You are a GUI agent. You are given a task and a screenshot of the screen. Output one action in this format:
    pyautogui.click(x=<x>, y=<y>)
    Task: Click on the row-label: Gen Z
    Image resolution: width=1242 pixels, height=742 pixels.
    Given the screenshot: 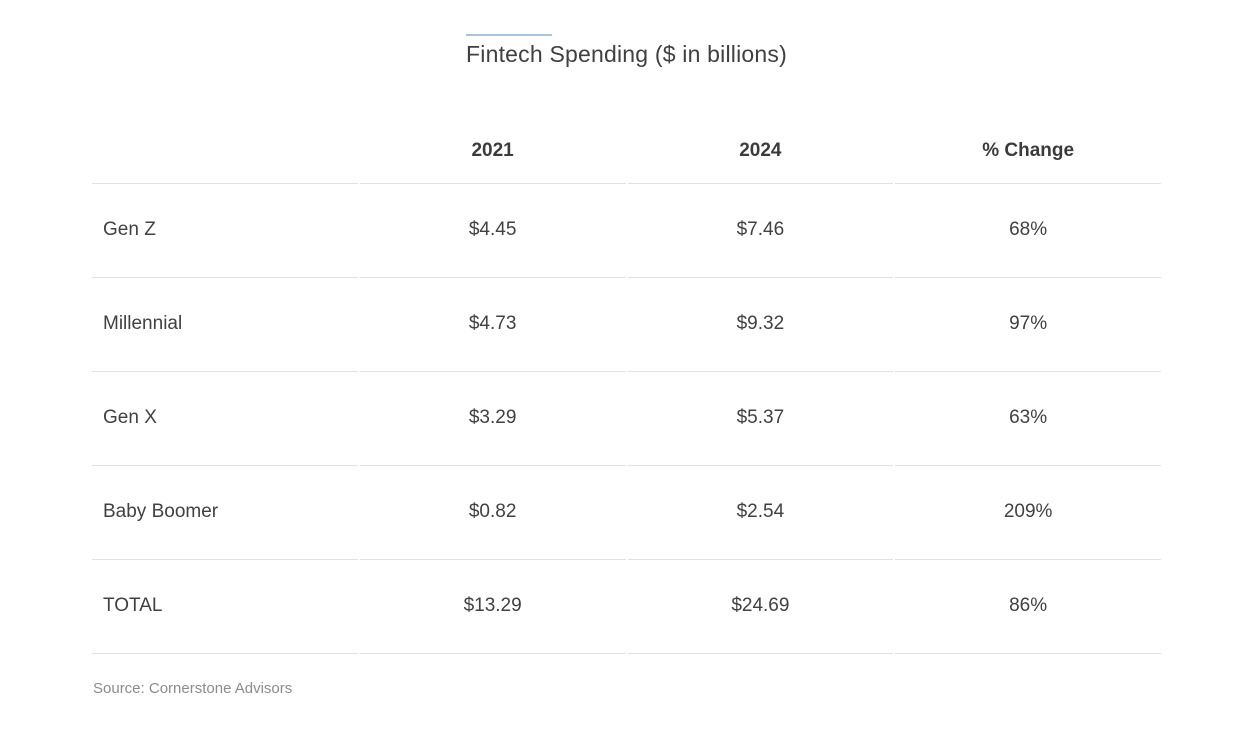 What is the action you would take?
    pyautogui.click(x=225, y=231)
    